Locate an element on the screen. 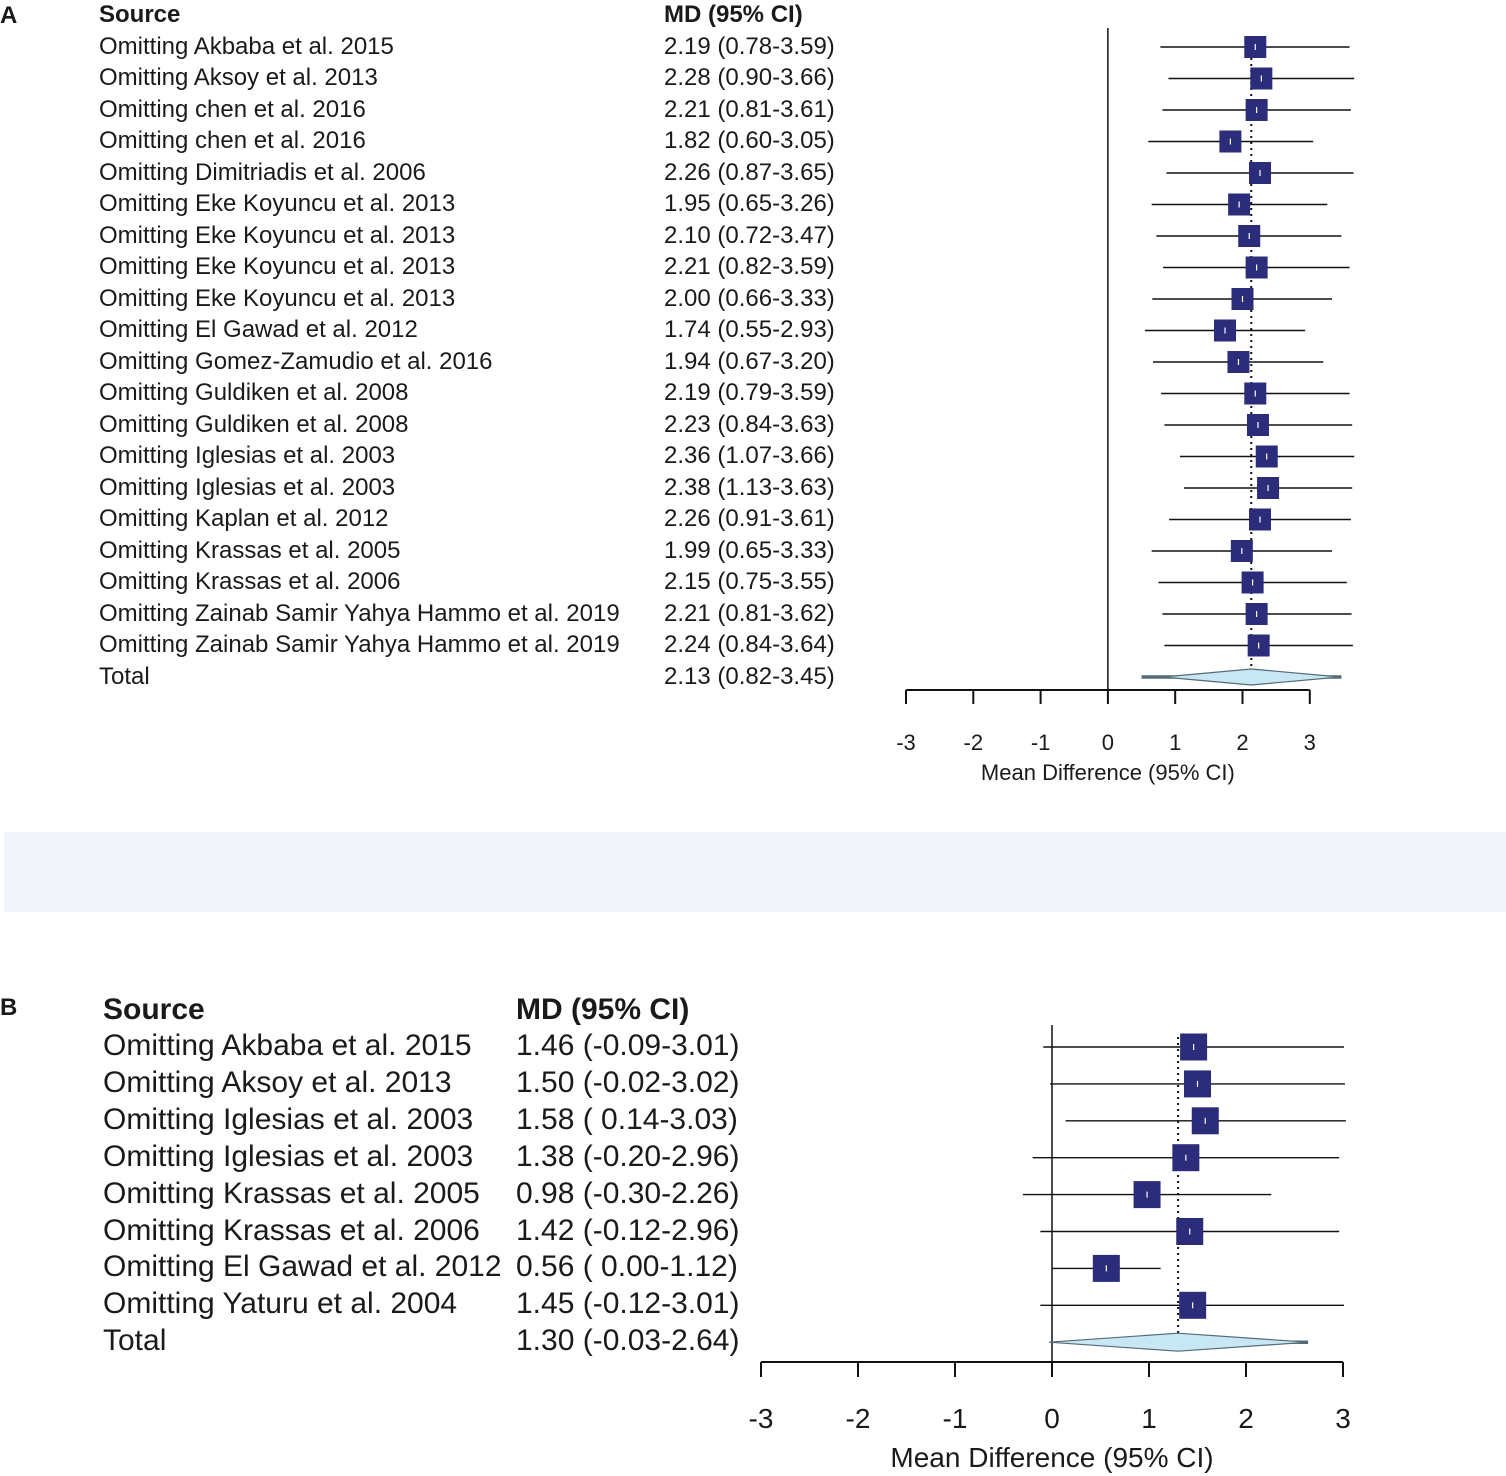  panel-separator is located at coordinates (755, 872).